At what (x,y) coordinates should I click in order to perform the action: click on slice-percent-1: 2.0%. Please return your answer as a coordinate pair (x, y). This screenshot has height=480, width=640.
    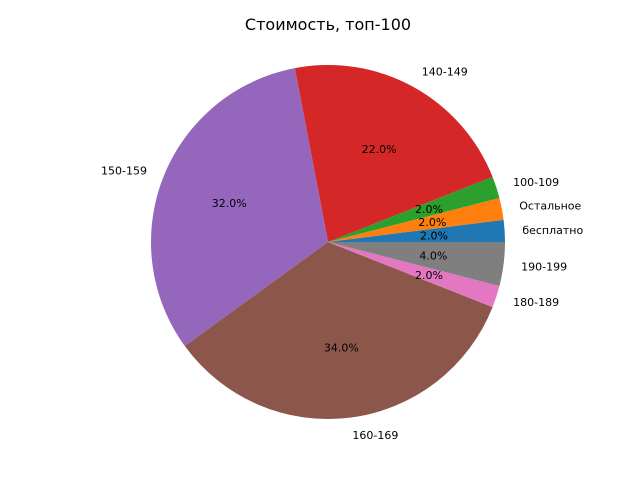
    Looking at the image, I should click on (434, 235).